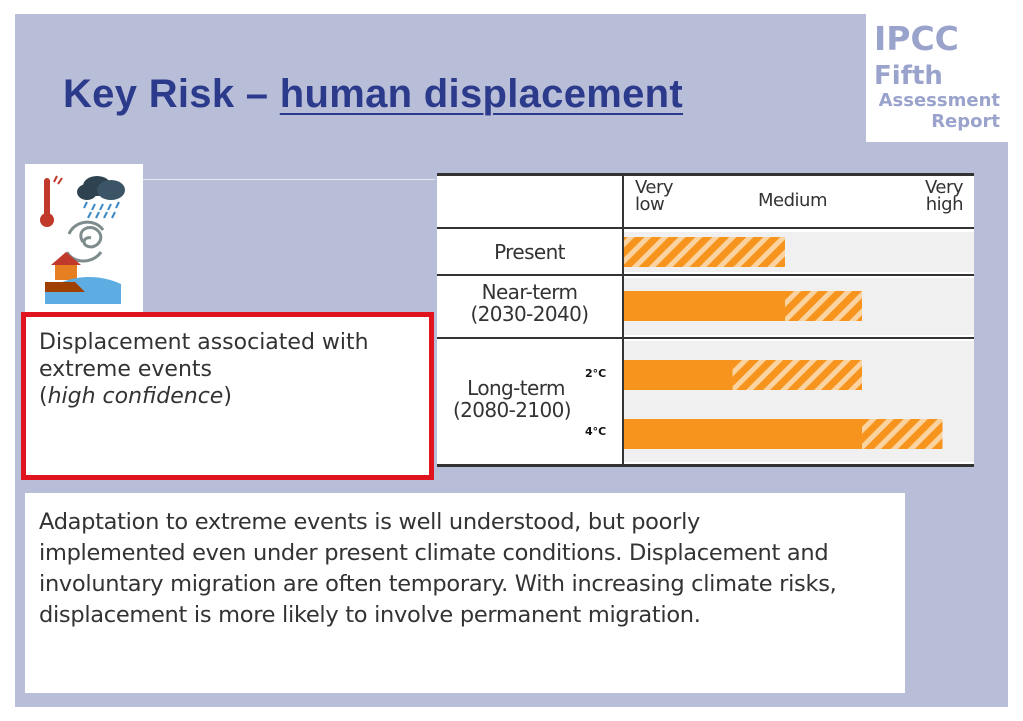  Describe the element at coordinates (939, 100) in the screenshot. I see `logo-line-3: Assessment` at that location.